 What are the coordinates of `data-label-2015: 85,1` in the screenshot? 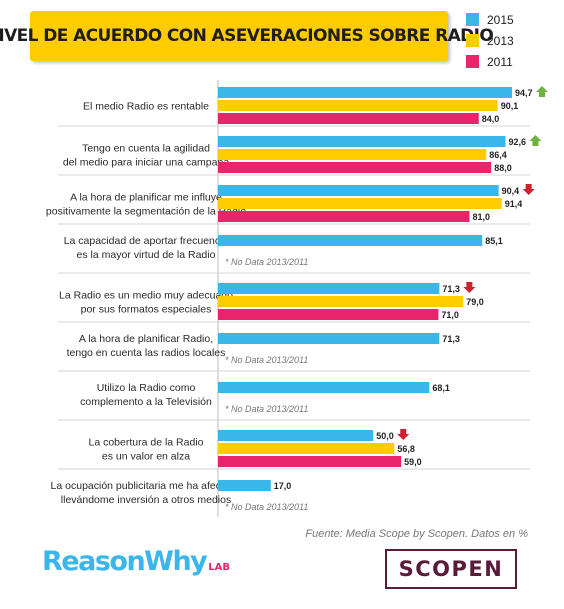 It's located at (494, 241).